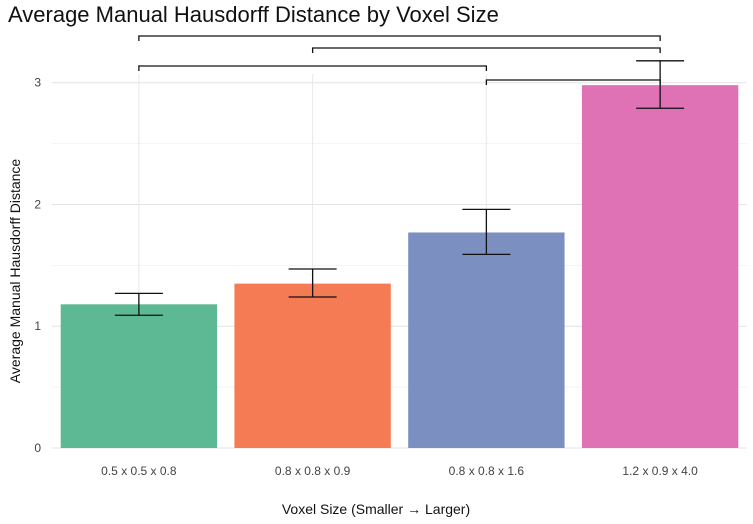  Describe the element at coordinates (139, 471) in the screenshot. I see `x-tick-label: 0.5 x 0.5 x 0.8` at that location.